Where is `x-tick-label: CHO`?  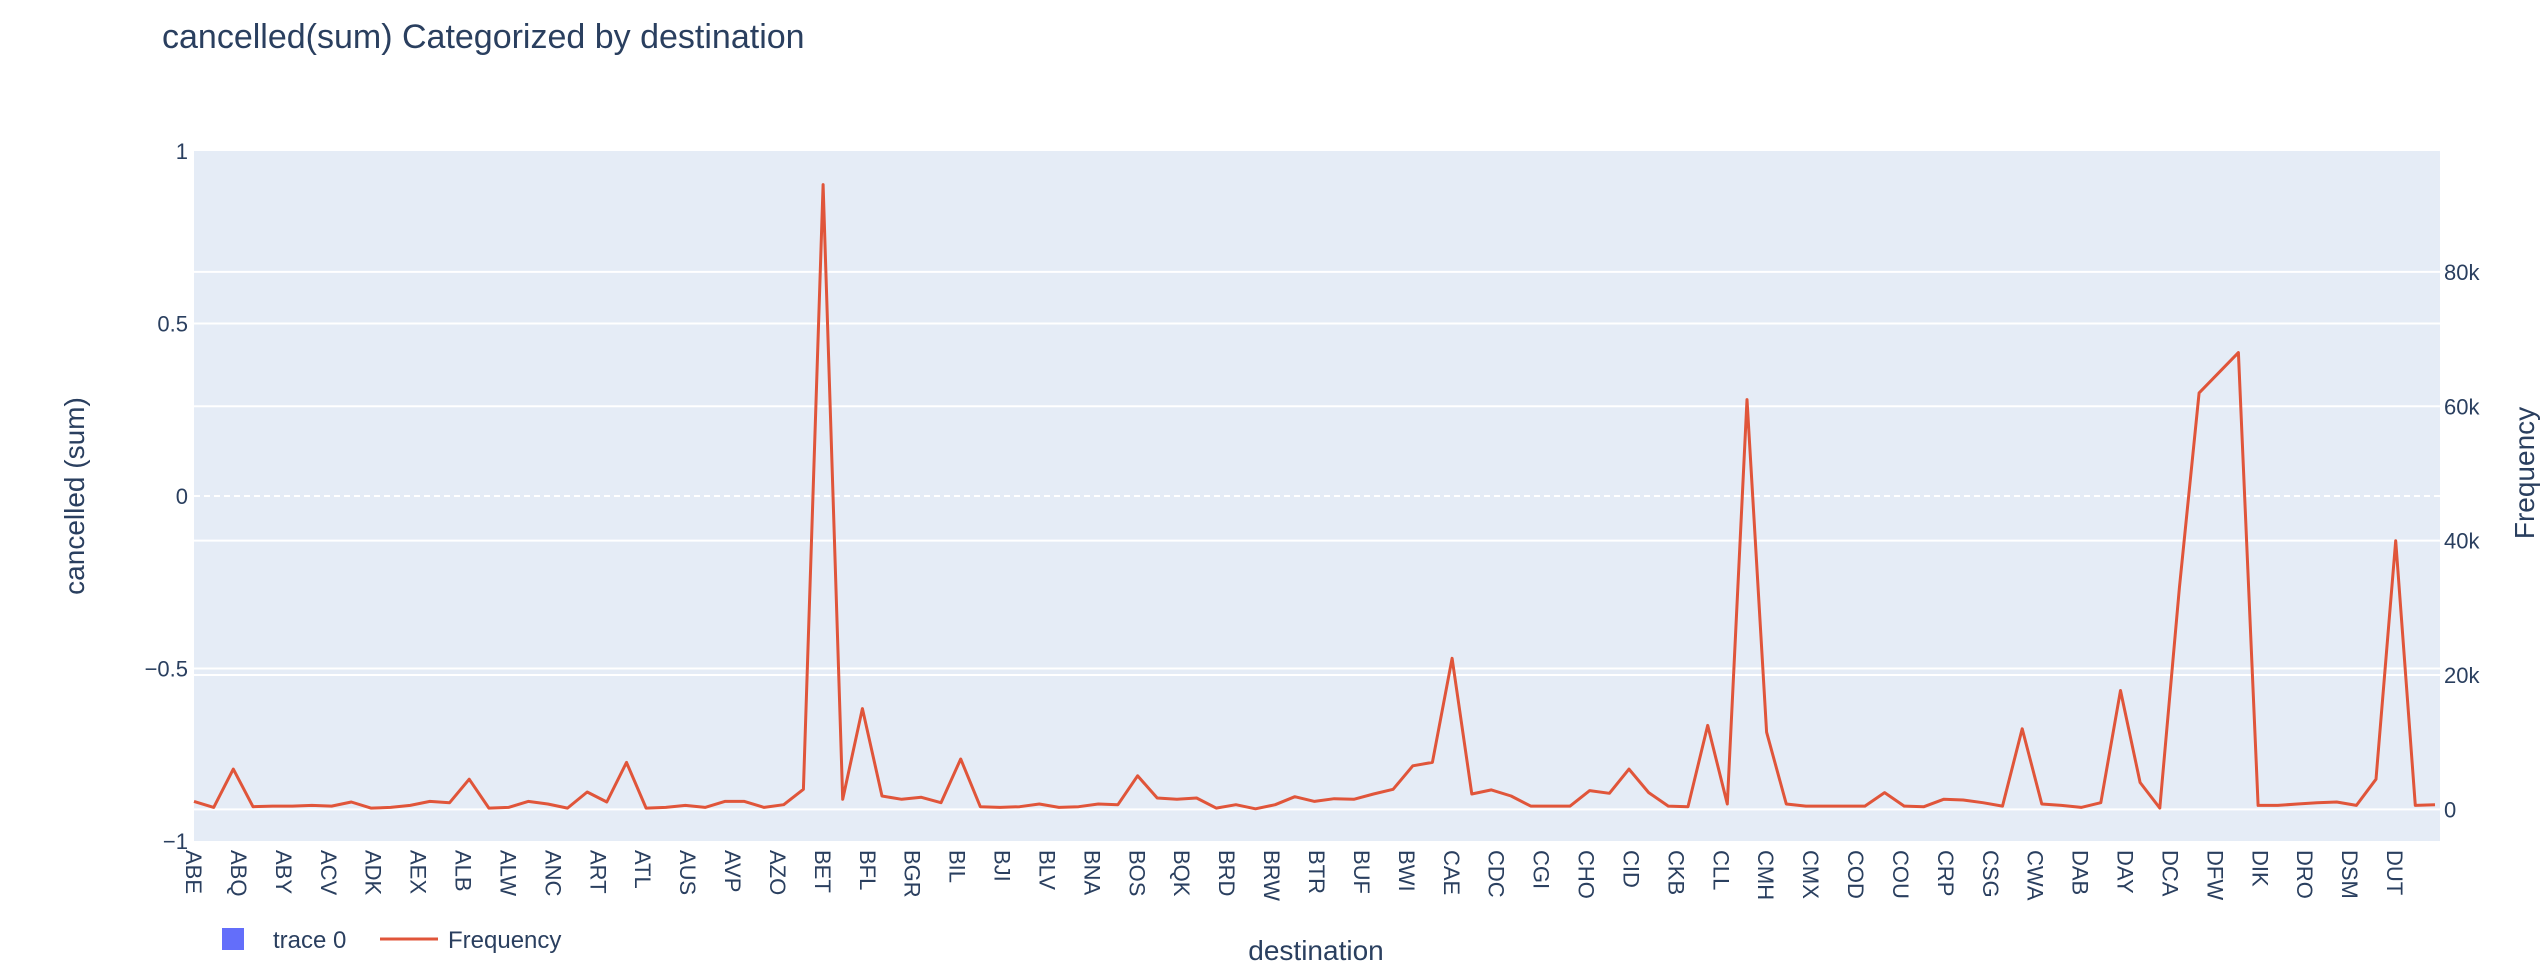
x-tick-label: CHO is located at coordinates (1586, 874).